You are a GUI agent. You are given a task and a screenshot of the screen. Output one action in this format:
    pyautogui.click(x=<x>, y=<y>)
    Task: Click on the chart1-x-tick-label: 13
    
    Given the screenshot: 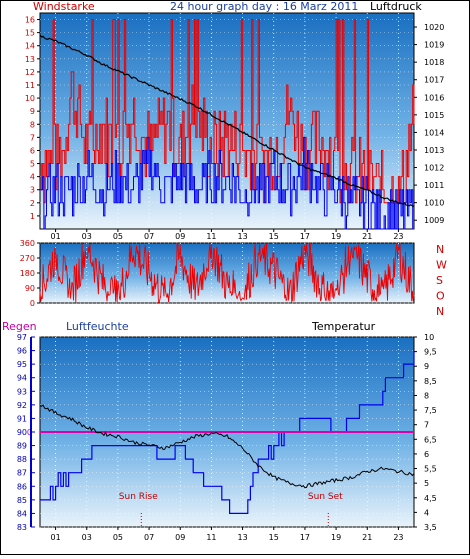 What is the action you would take?
    pyautogui.click(x=242, y=236)
    